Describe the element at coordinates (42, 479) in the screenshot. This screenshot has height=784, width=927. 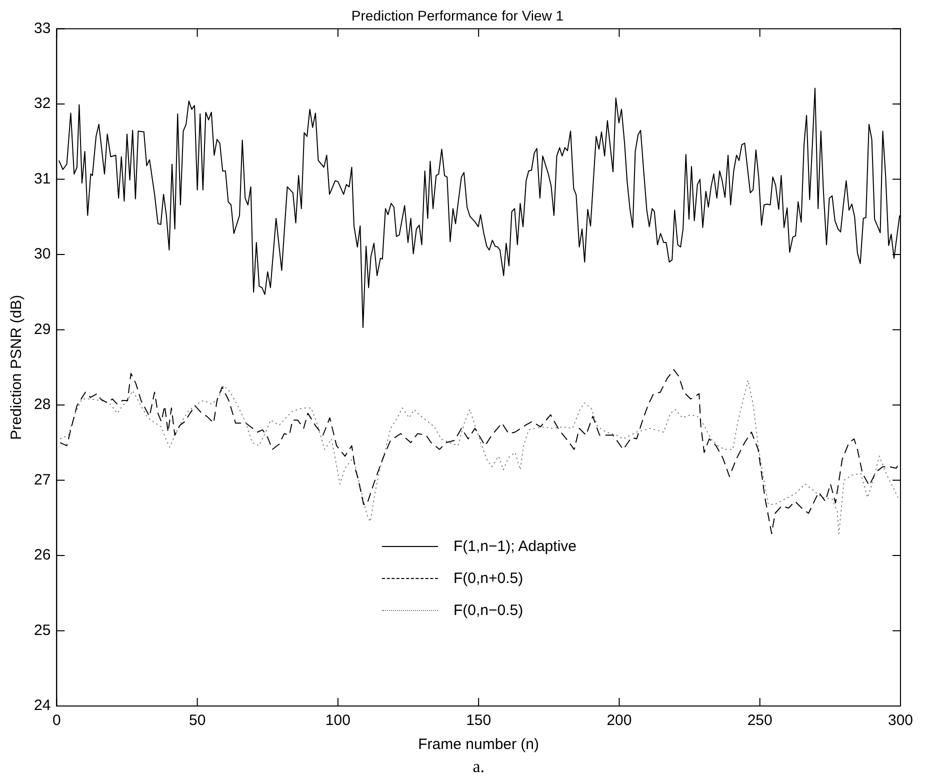
I see `y-tick-label: 27` at that location.